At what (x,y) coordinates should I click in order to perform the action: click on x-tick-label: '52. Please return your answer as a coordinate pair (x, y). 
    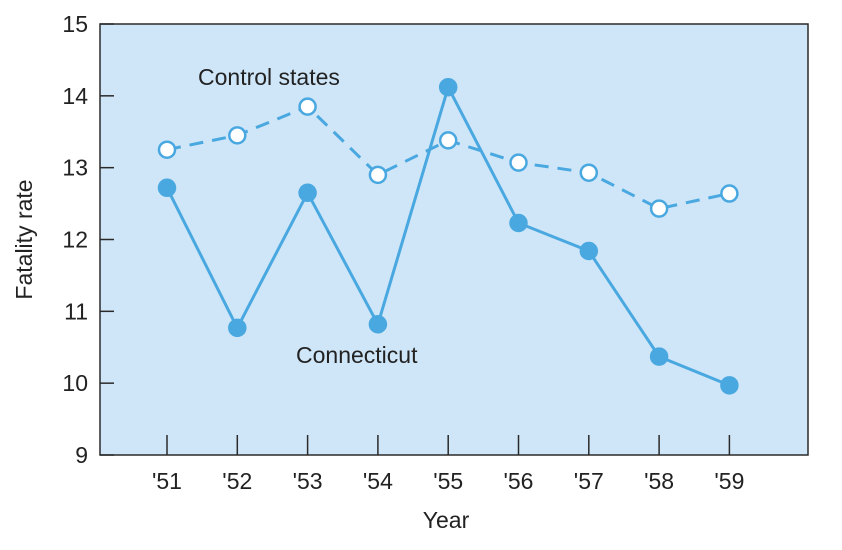
    Looking at the image, I should click on (237, 481).